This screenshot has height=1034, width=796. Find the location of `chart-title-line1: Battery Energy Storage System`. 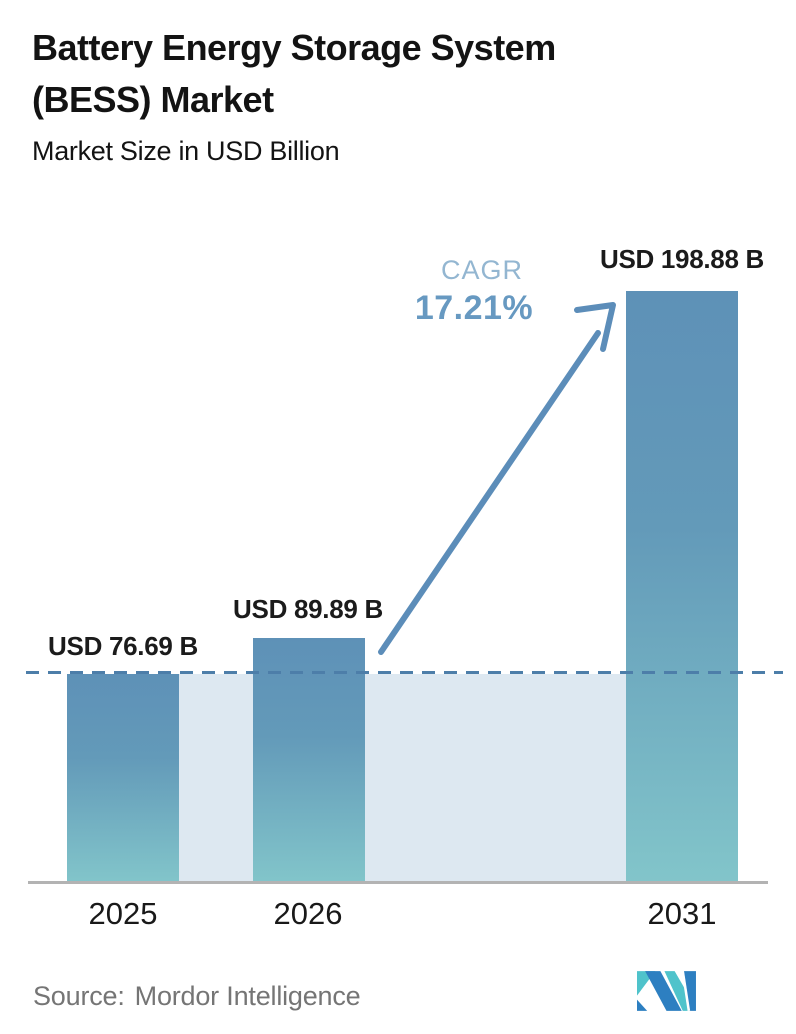

chart-title-line1: Battery Energy Storage System is located at coordinates (294, 47).